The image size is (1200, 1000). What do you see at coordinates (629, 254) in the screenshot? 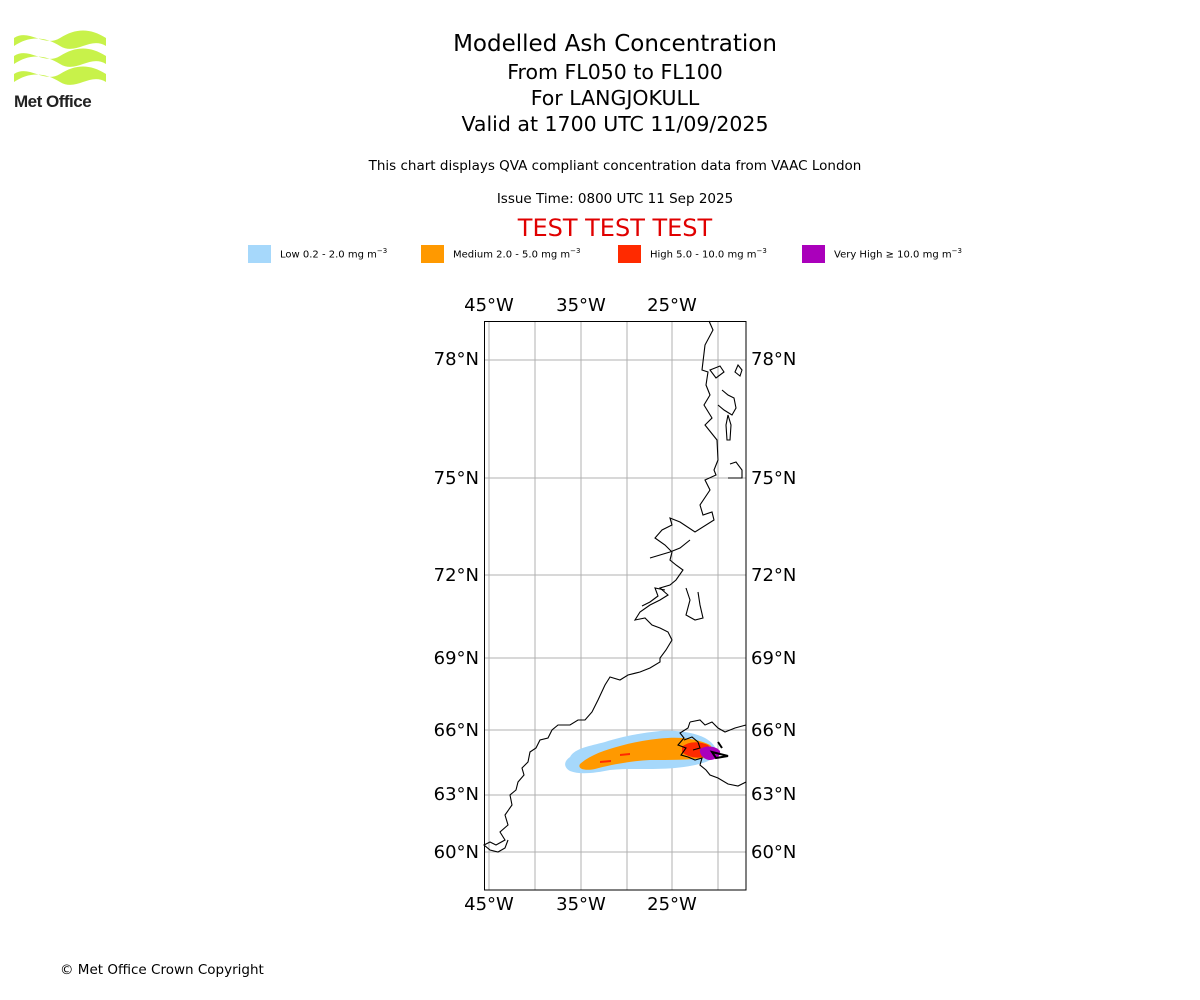
I see `legend-swatch-high` at bounding box center [629, 254].